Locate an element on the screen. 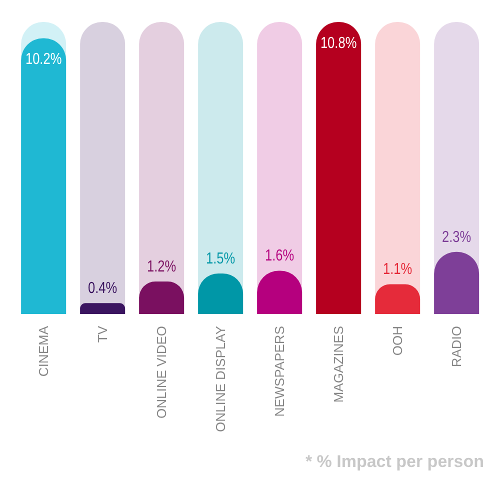 The width and height of the screenshot is (490, 481). data-label: 10.8% is located at coordinates (338, 43).